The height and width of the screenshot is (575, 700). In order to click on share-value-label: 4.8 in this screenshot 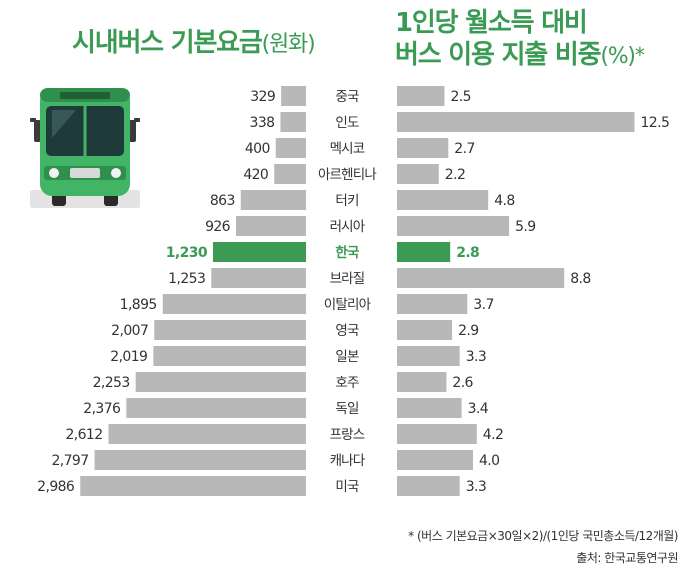, I will do `click(504, 201)`.